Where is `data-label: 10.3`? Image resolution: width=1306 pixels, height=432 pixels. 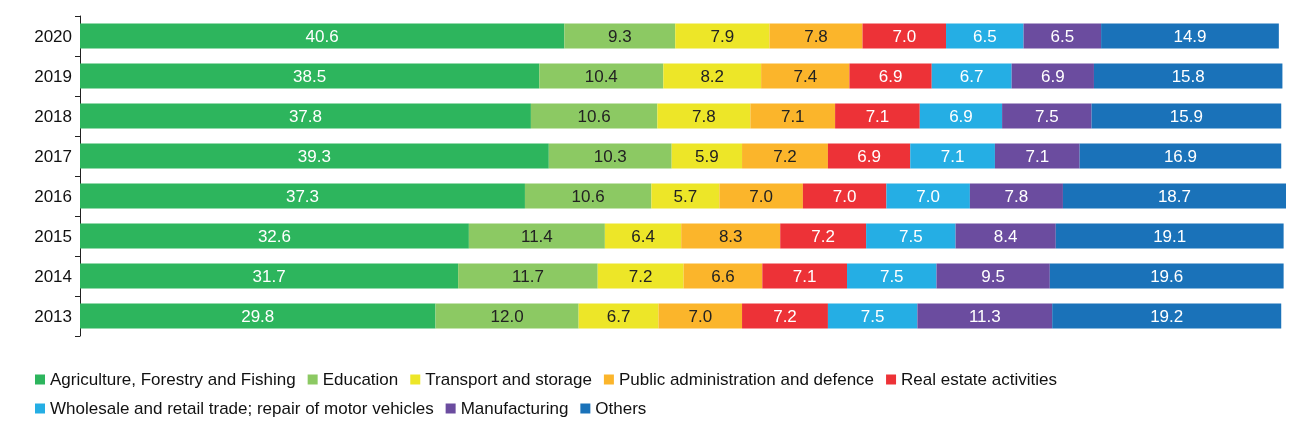 data-label: 10.3 is located at coordinates (610, 156).